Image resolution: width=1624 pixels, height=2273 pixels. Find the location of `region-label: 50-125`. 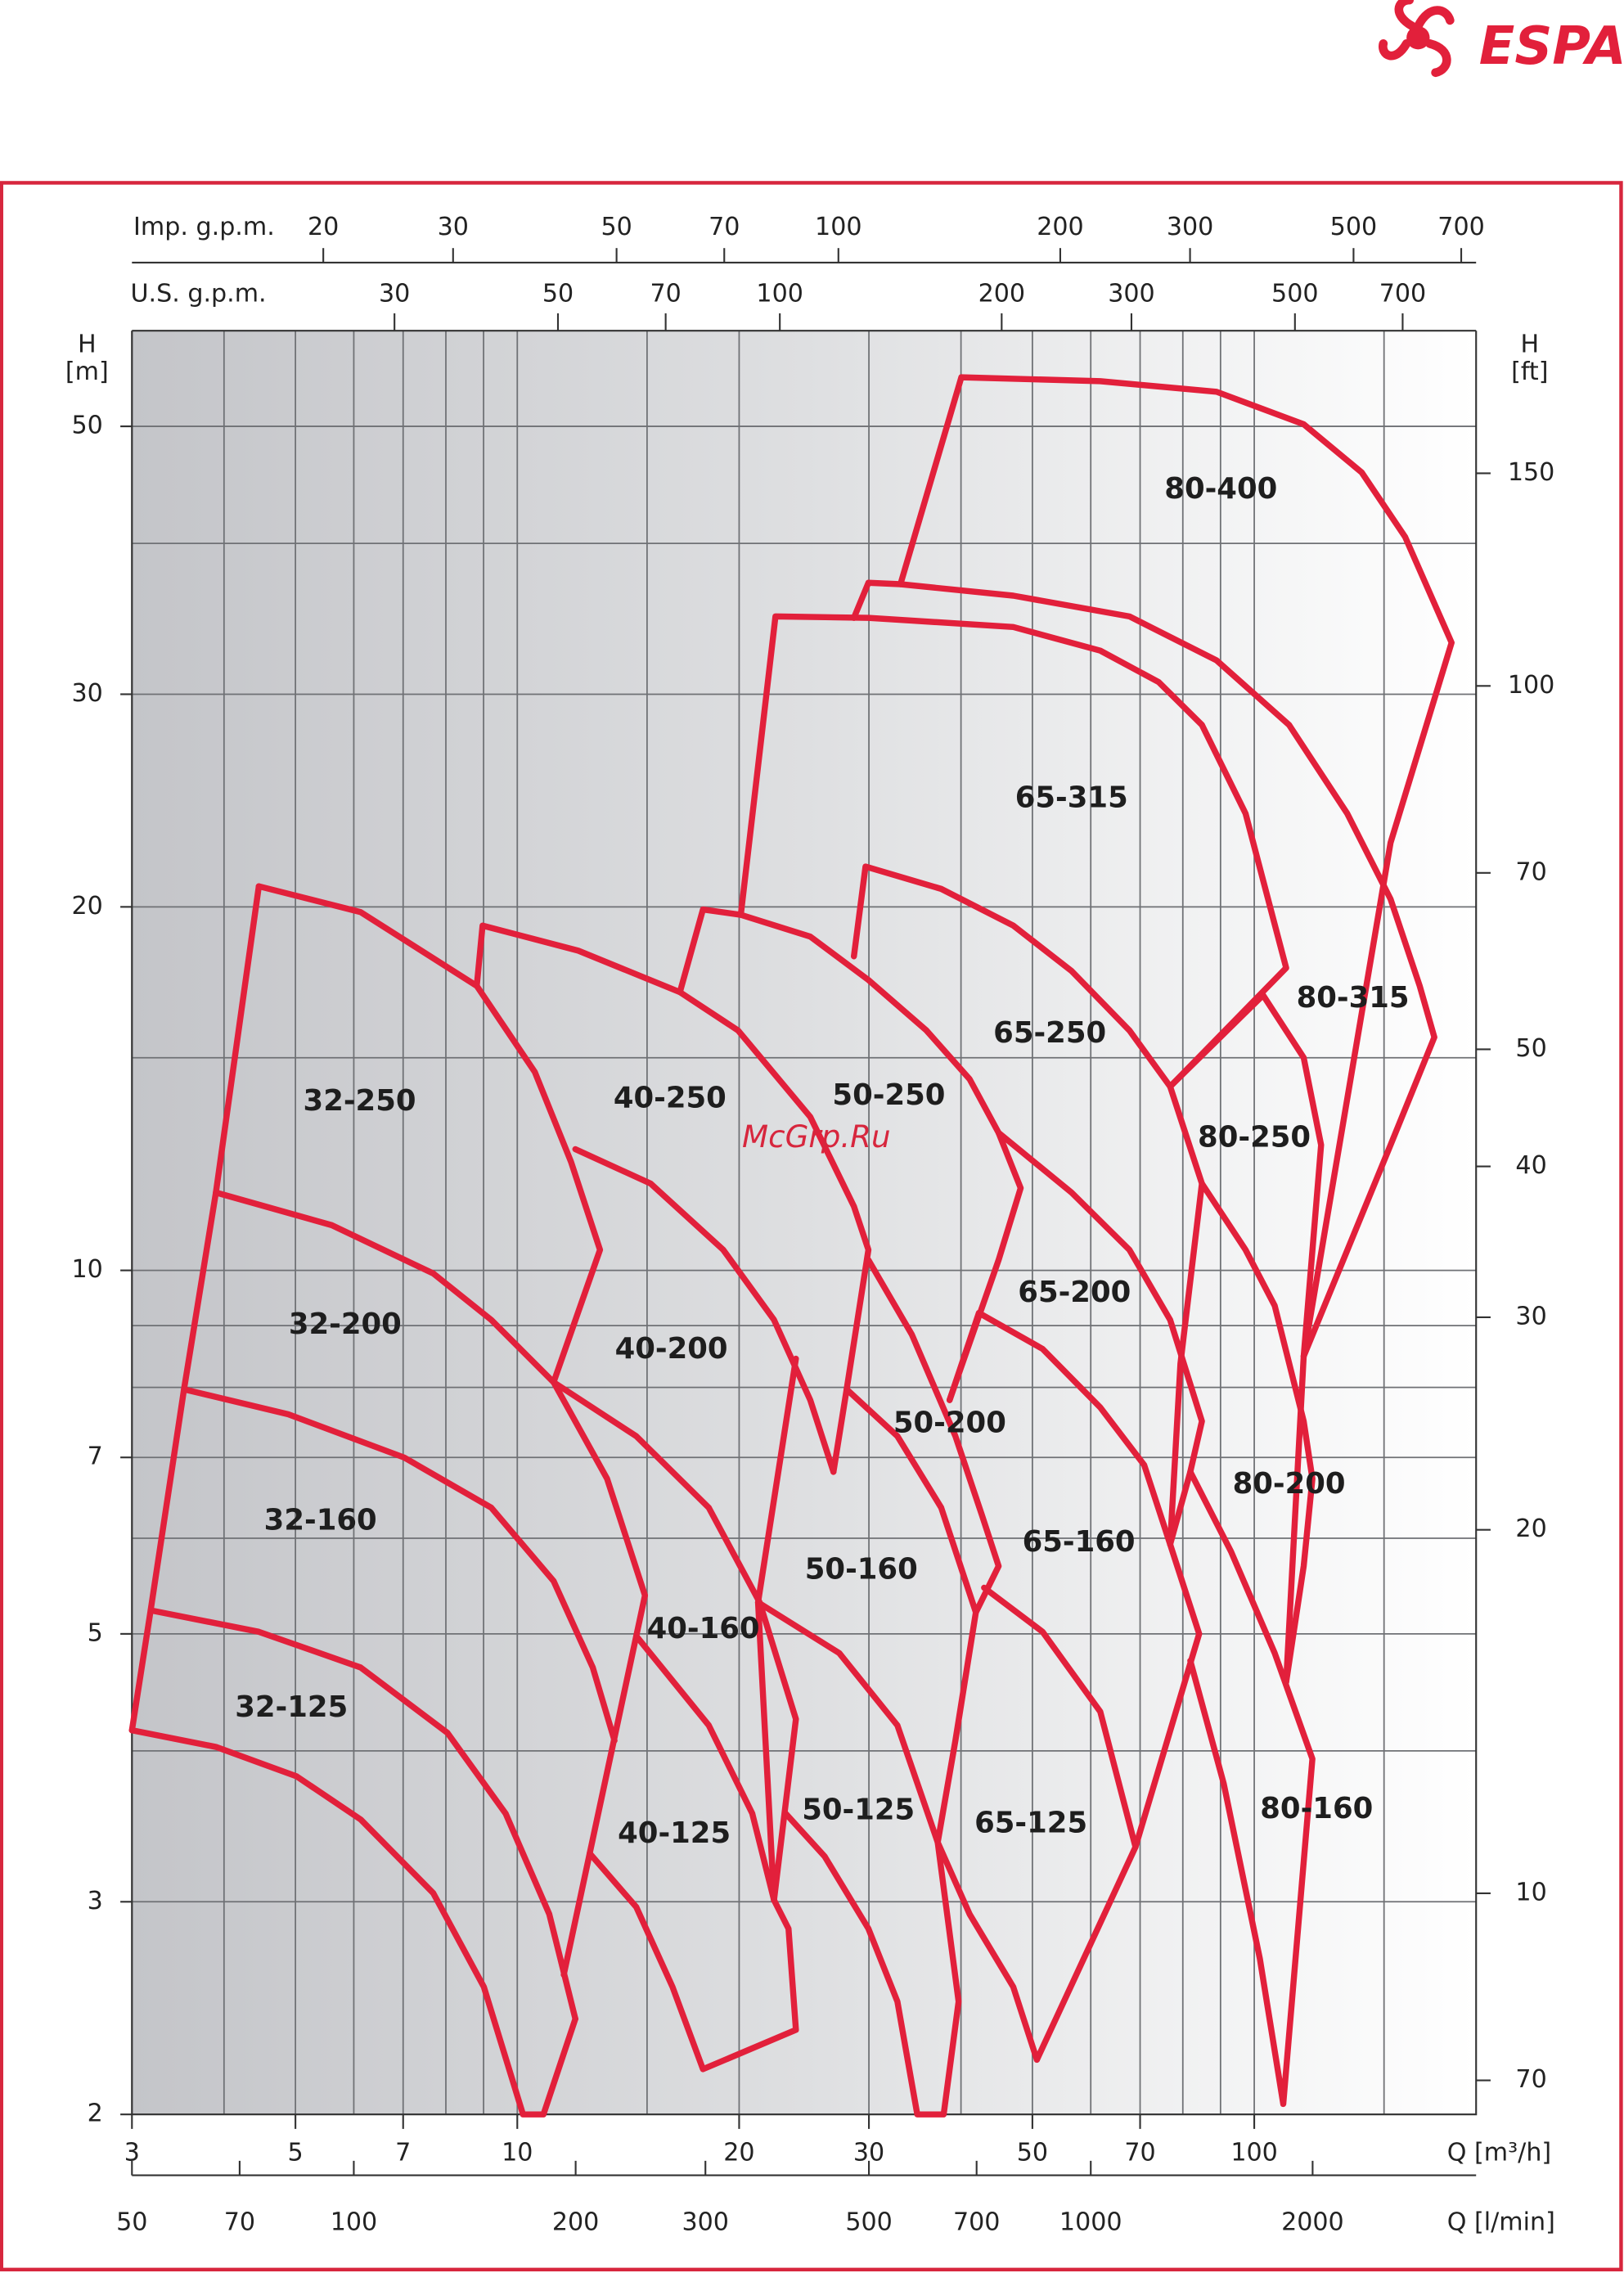

region-label: 50-125 is located at coordinates (859, 1810).